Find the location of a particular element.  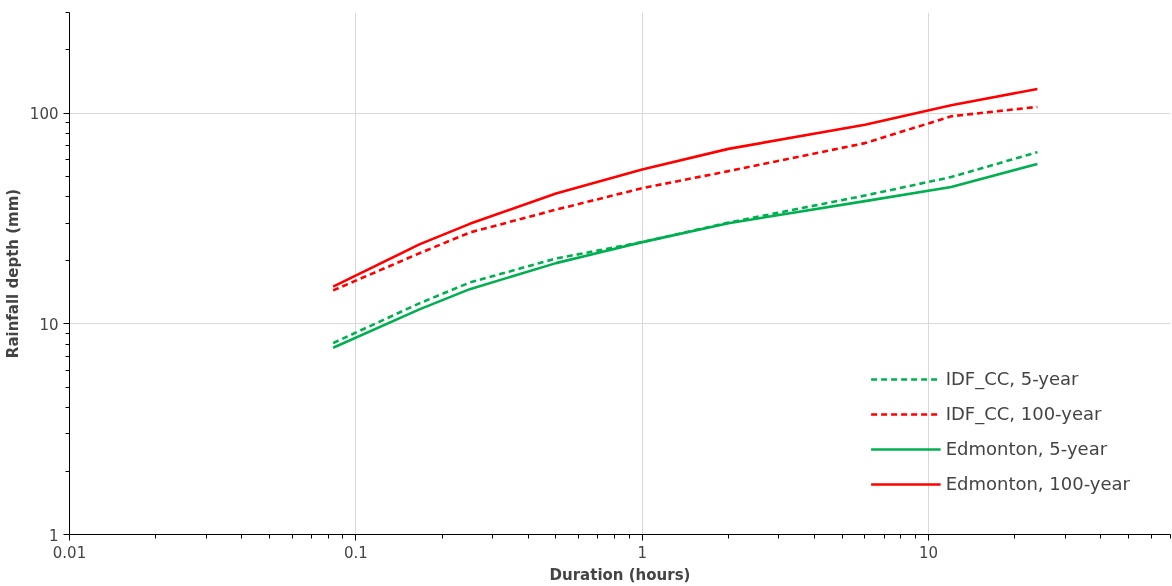

x-tick-label: 0.1 is located at coordinates (355, 552).